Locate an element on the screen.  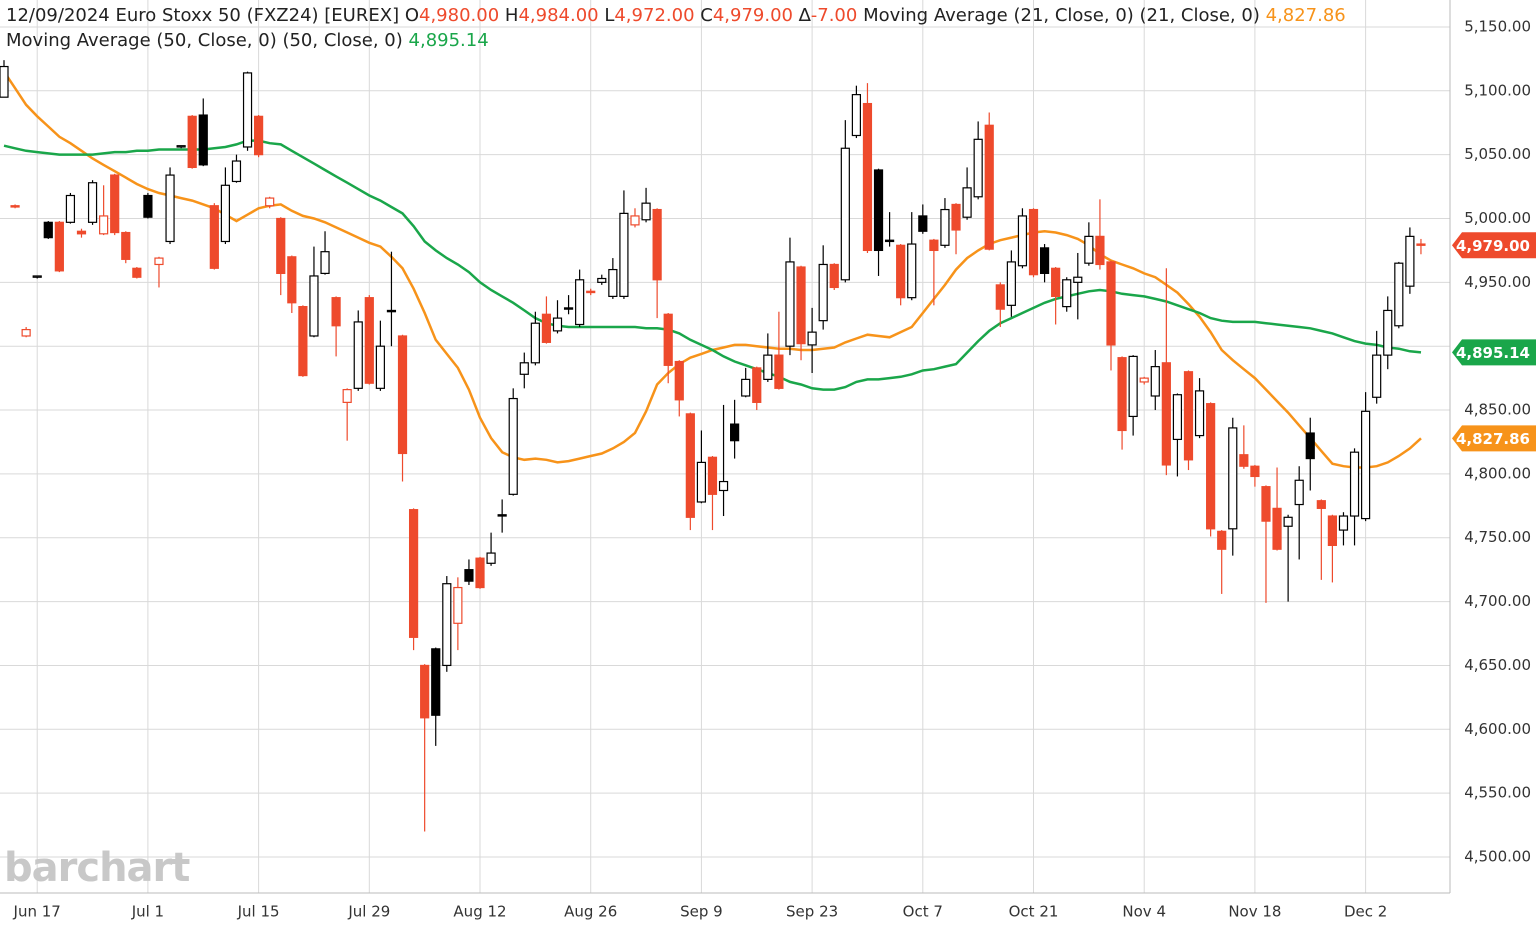
ohlc-key: H is located at coordinates (511, 15).